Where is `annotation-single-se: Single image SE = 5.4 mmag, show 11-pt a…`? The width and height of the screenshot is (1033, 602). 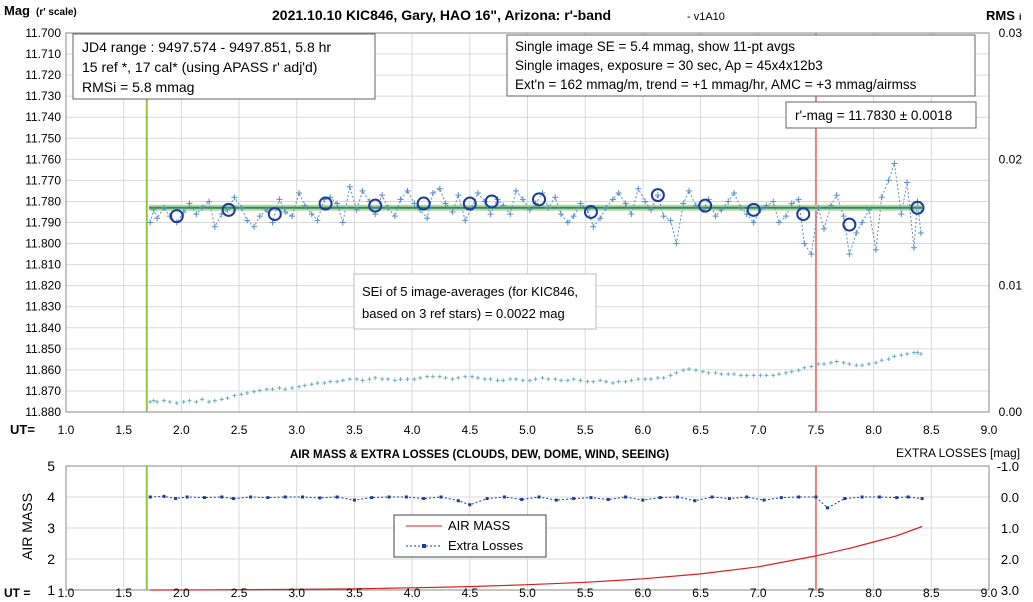
annotation-single-se: Single image SE = 5.4 mmag, show 11-pt a… is located at coordinates (655, 46).